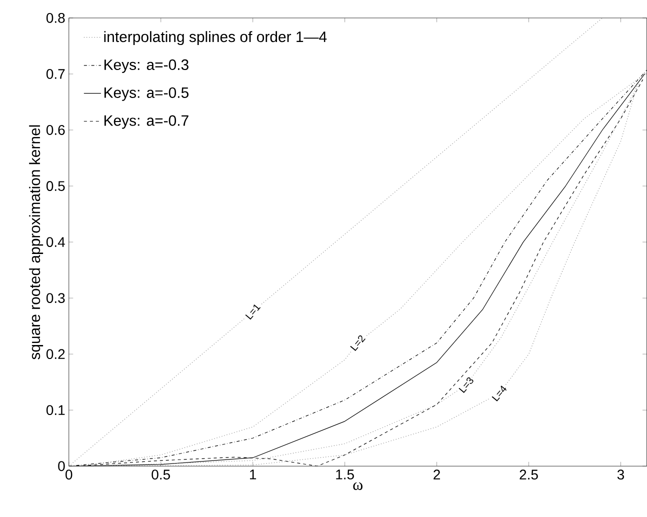 The image size is (647, 517). What do you see at coordinates (529, 475) in the screenshot?
I see `x-tick-label: 2.5` at bounding box center [529, 475].